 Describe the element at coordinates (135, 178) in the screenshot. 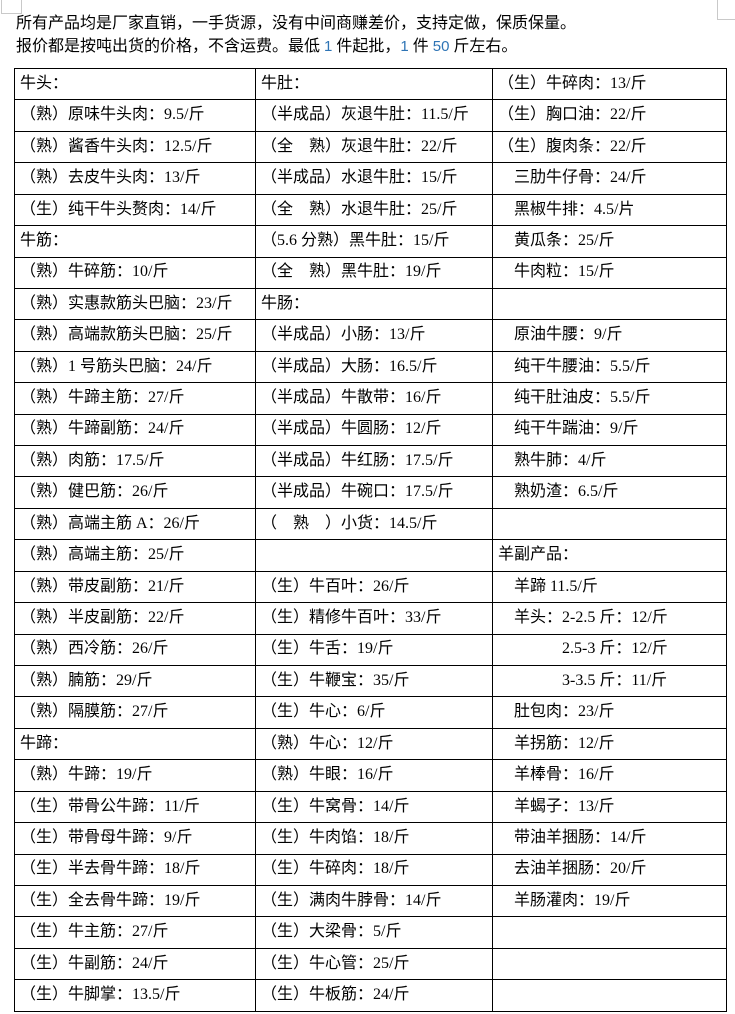

I see `table-cell: （熟）去皮牛头肉：13/斤` at that location.